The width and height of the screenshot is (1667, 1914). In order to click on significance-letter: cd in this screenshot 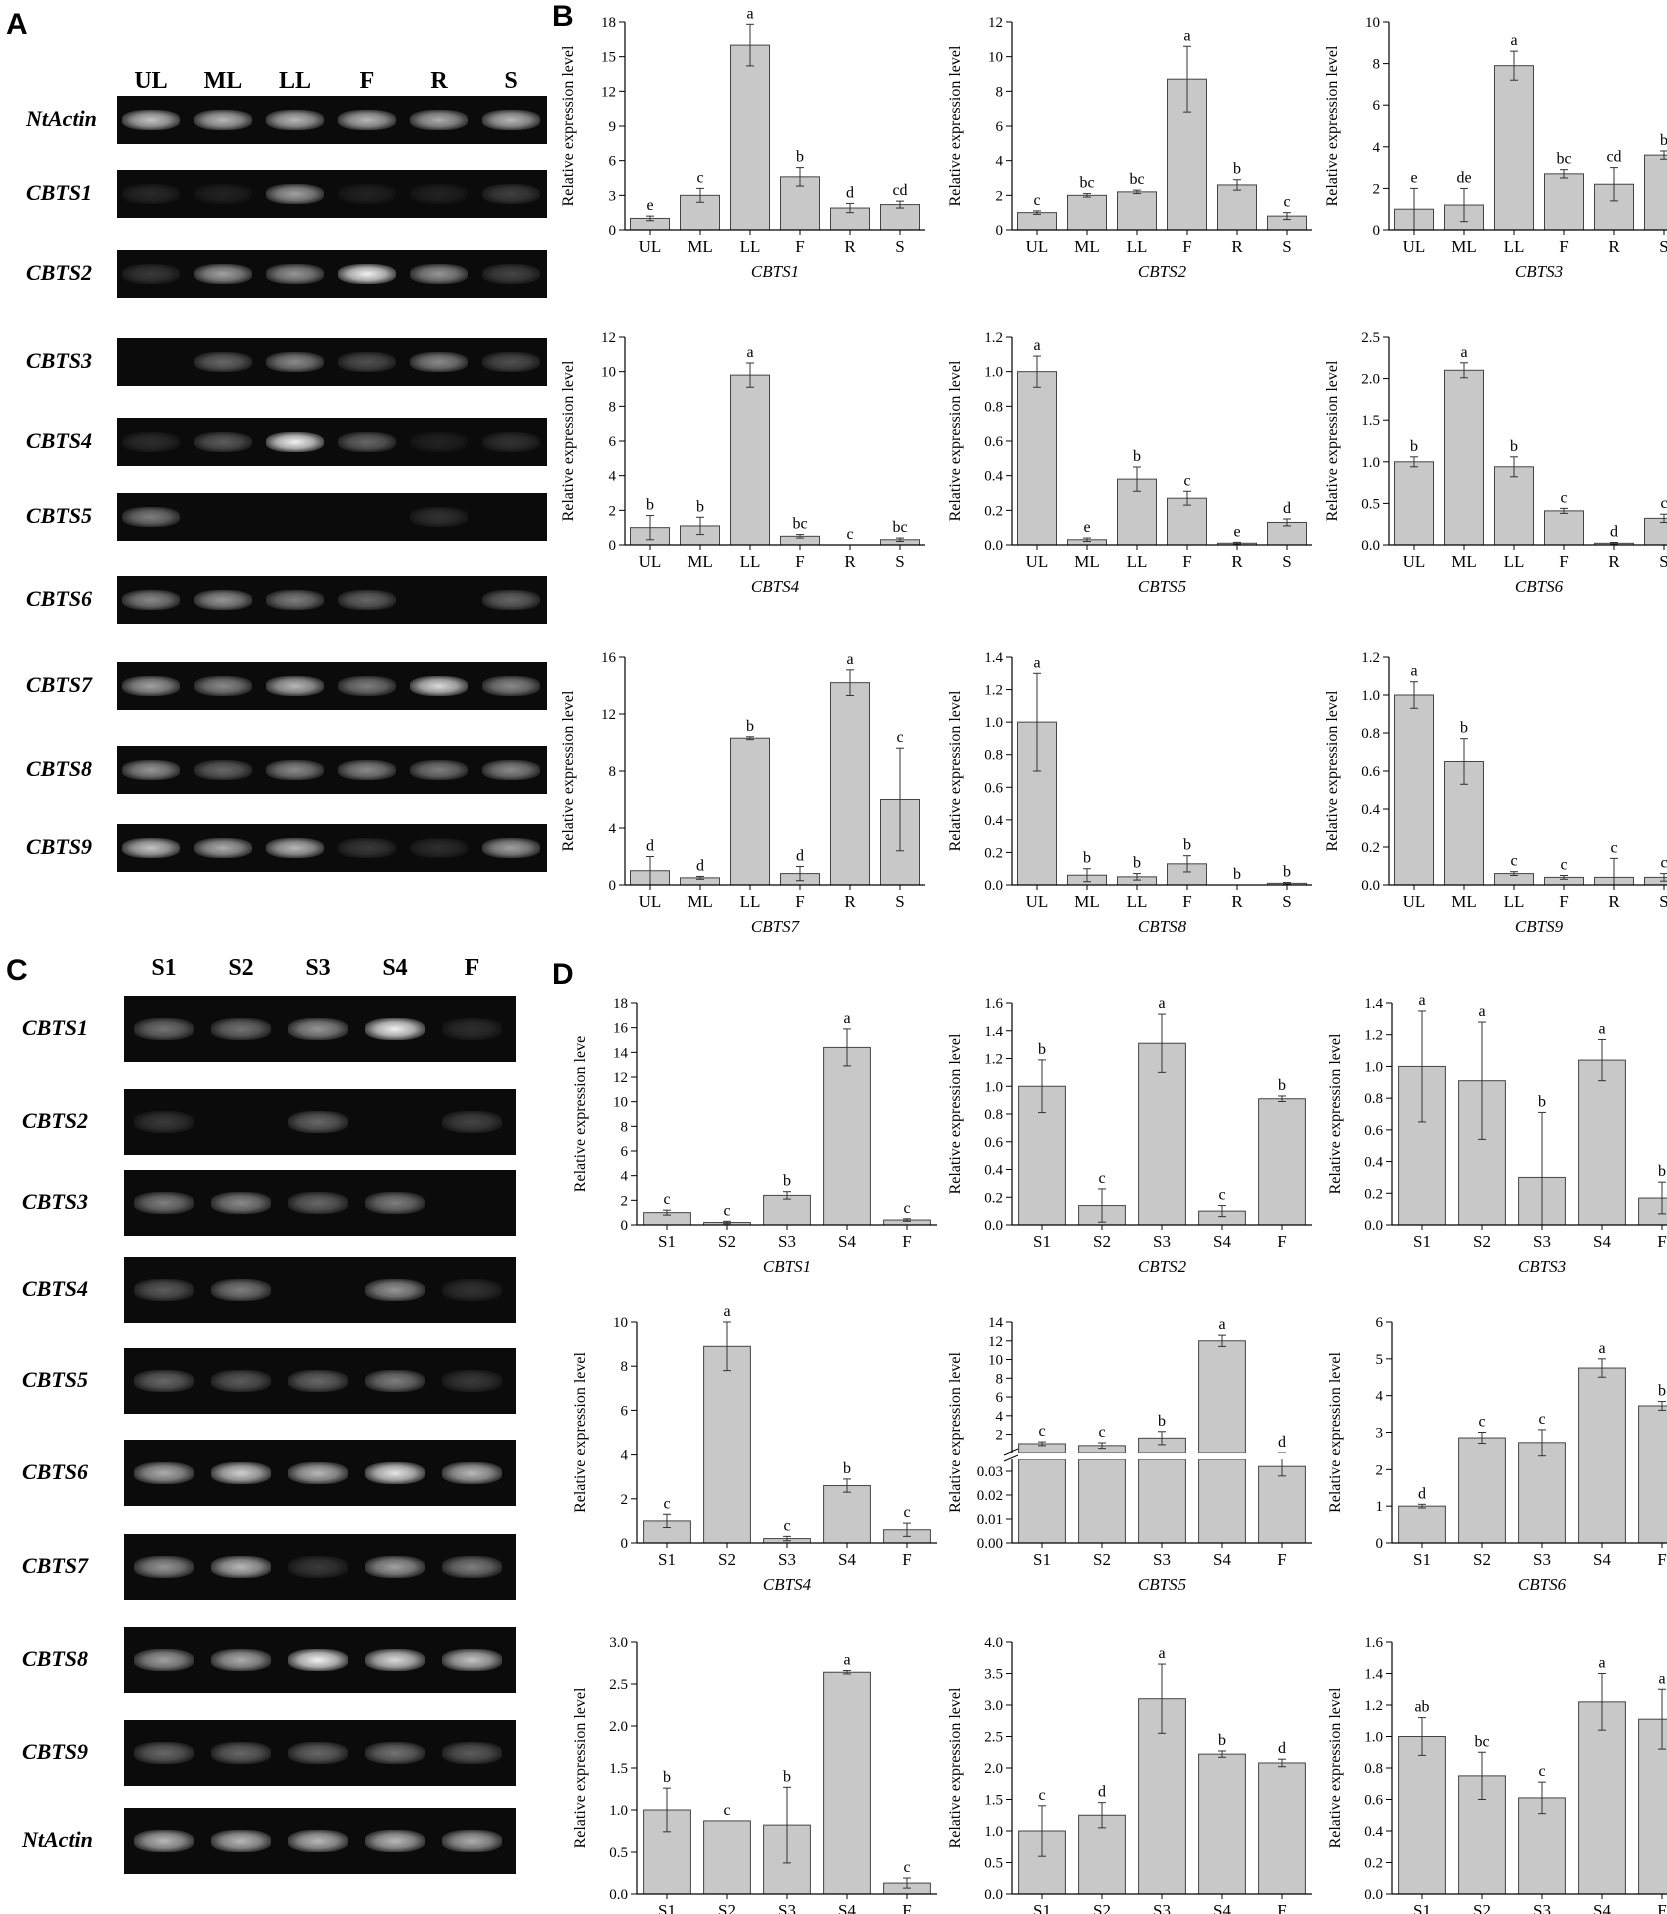, I will do `click(899, 190)`.